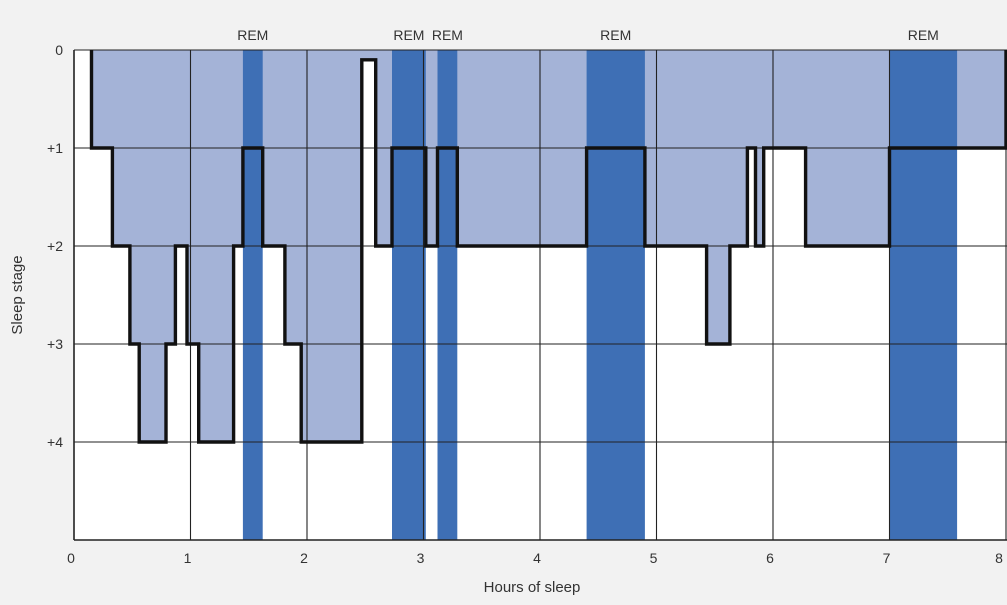 This screenshot has width=1007, height=605. Describe the element at coordinates (304, 558) in the screenshot. I see `x-tick-label-2: 2` at that location.